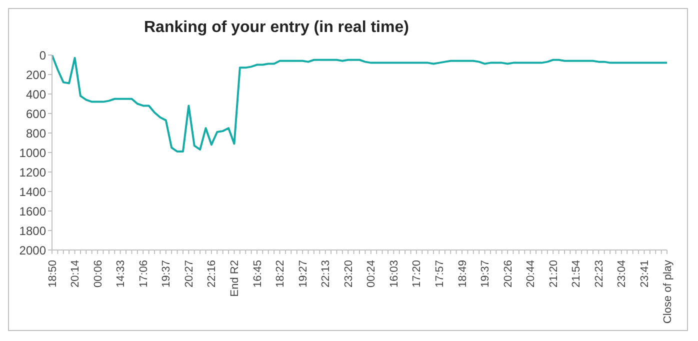  What do you see at coordinates (42, 55) in the screenshot?
I see `y-tick-label: 0` at bounding box center [42, 55].